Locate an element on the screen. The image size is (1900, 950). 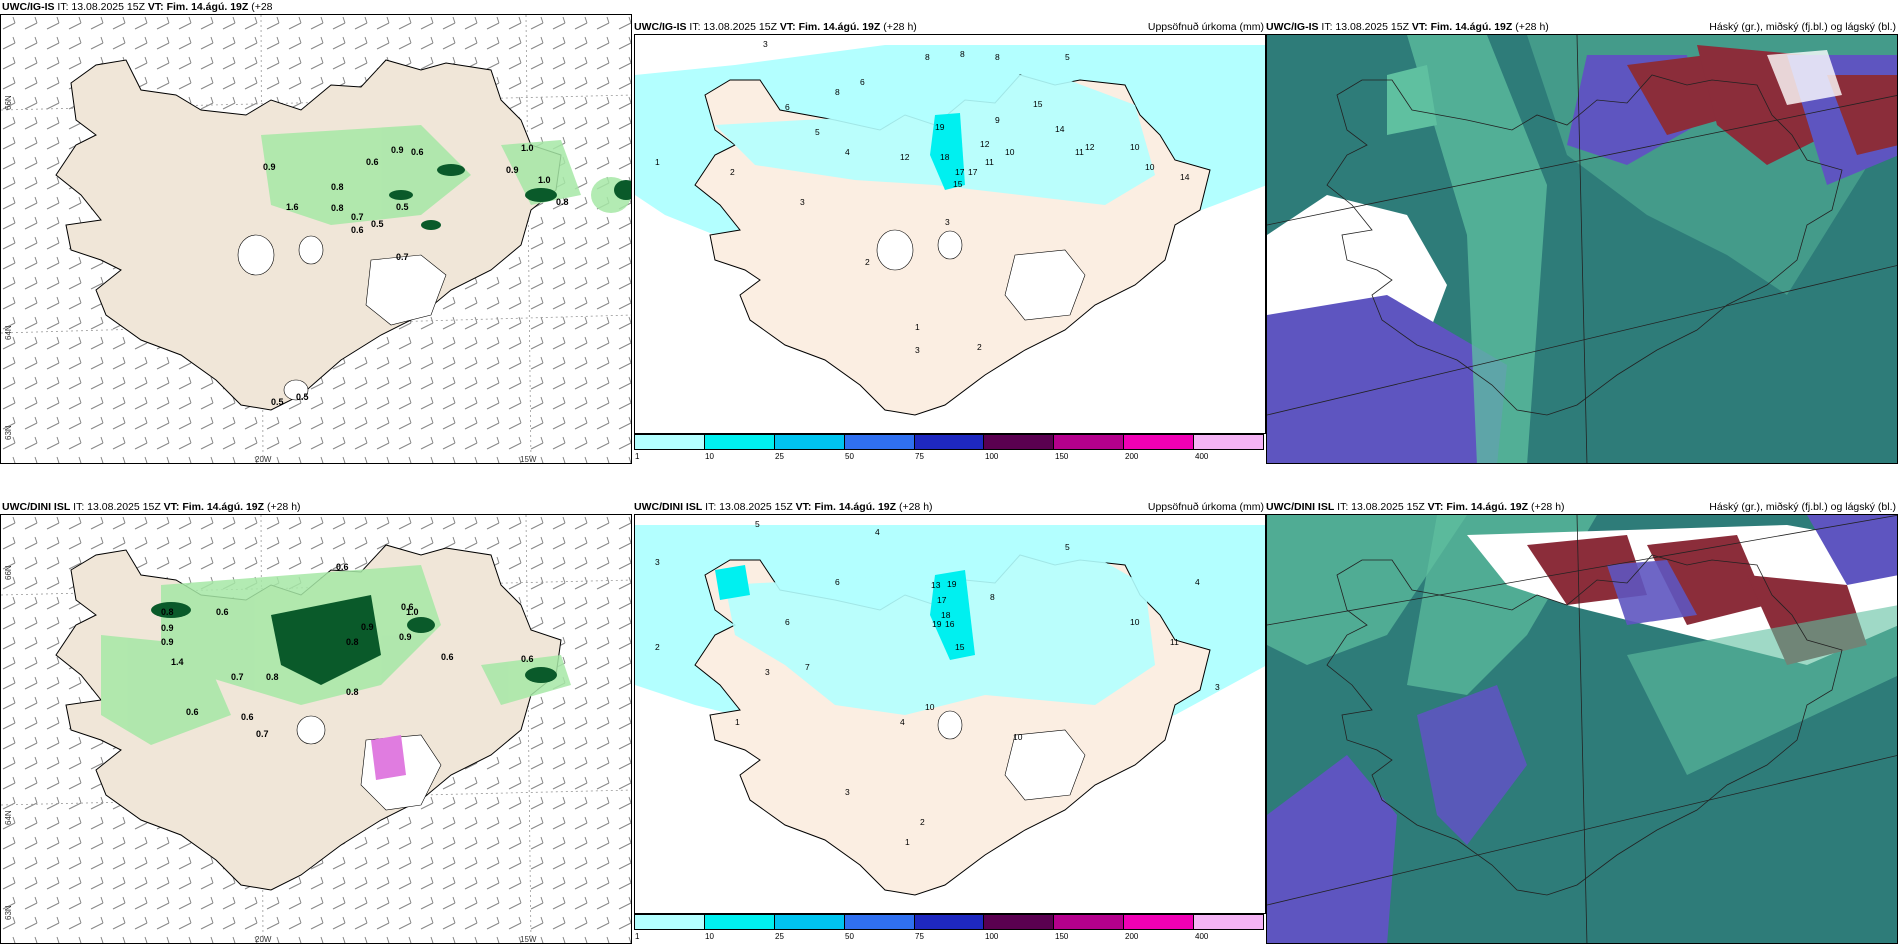
map-value: 14 is located at coordinates (1060, 129).